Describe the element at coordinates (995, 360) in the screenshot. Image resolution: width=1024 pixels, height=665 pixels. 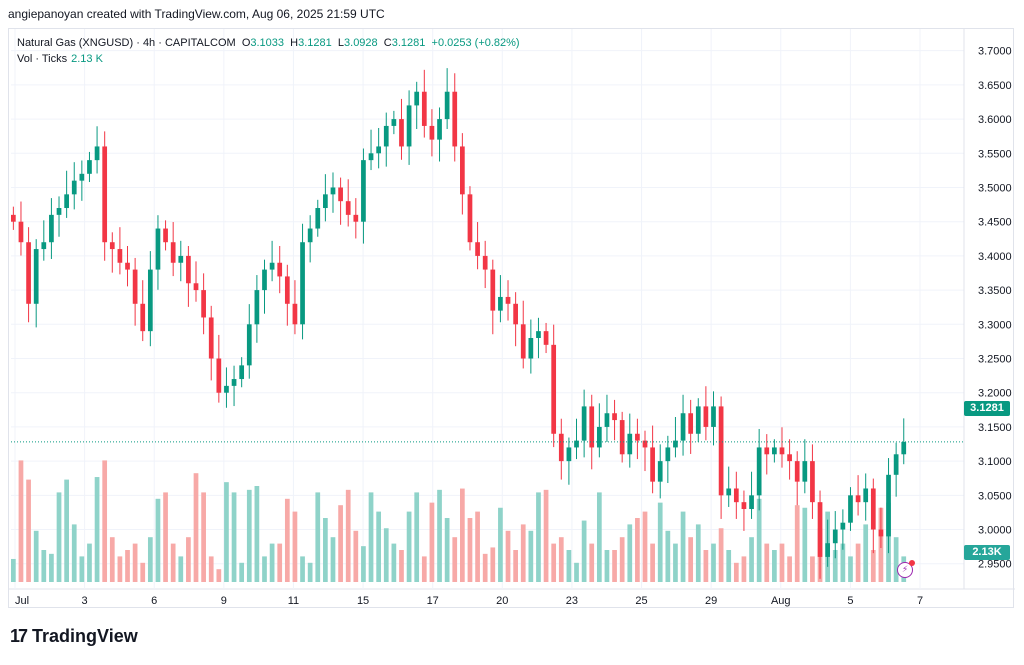
I see `y-tick-label: 3.2500` at that location.